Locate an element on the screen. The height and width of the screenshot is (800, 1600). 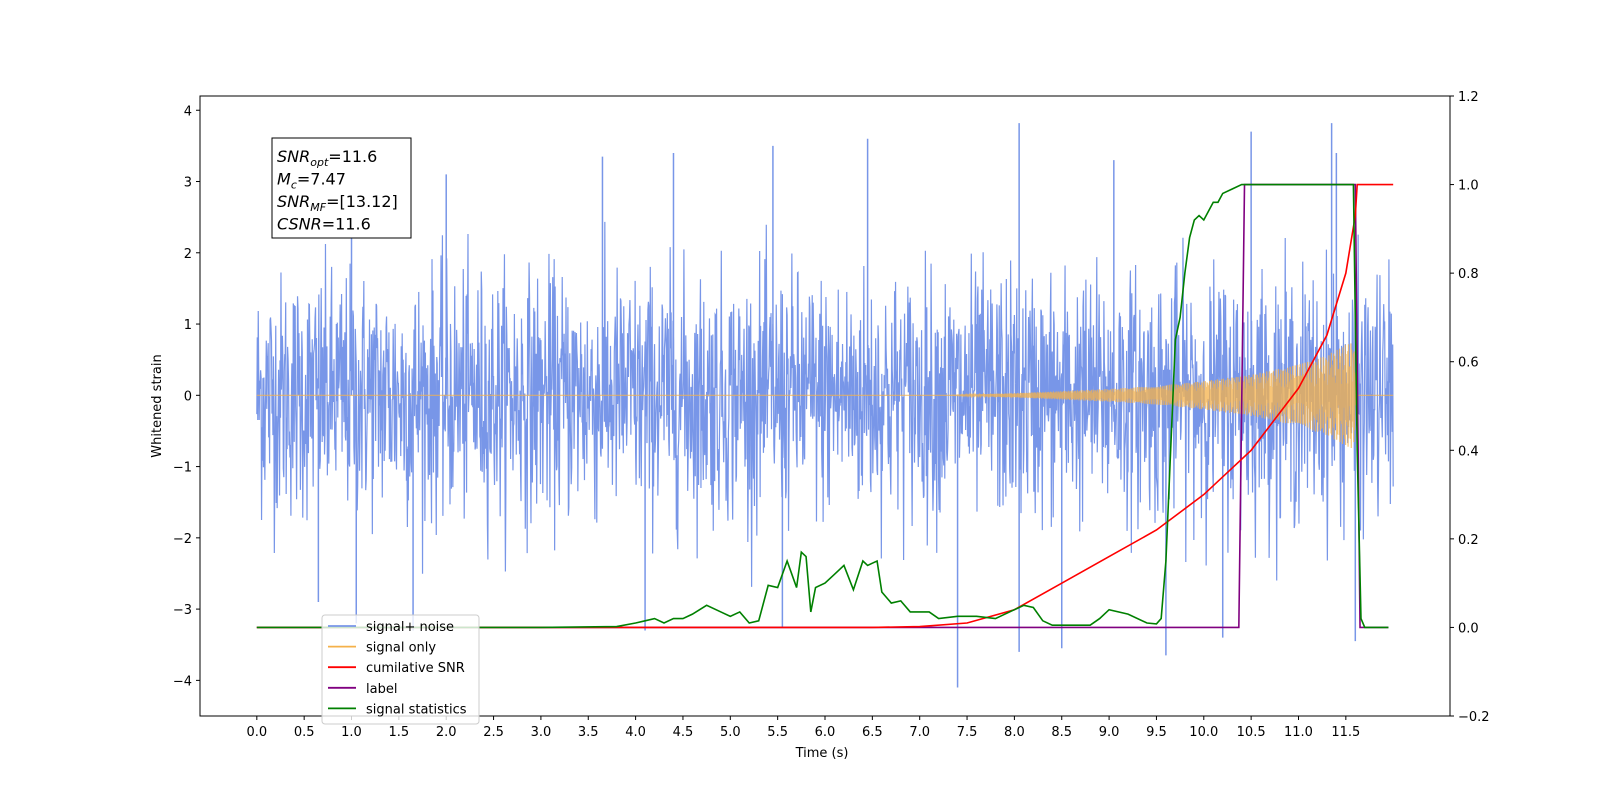
legend-label: signal statistics is located at coordinates (416, 709).